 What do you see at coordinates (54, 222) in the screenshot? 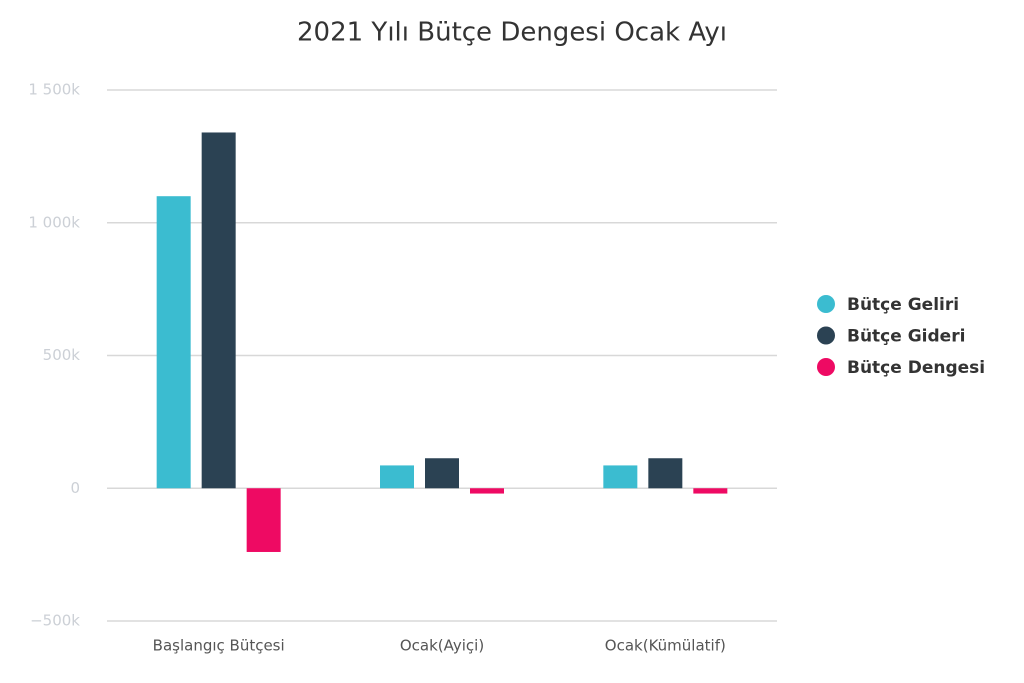
I see `y-tick-label: 1 000k` at bounding box center [54, 222].